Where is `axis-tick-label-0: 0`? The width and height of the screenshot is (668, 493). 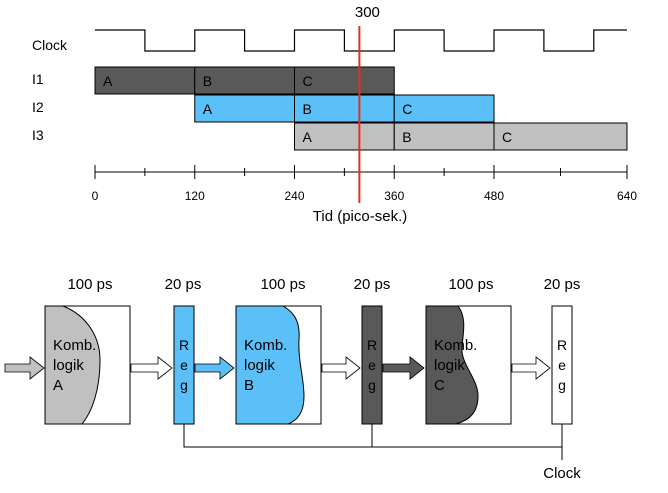
axis-tick-label-0: 0 is located at coordinates (95, 196).